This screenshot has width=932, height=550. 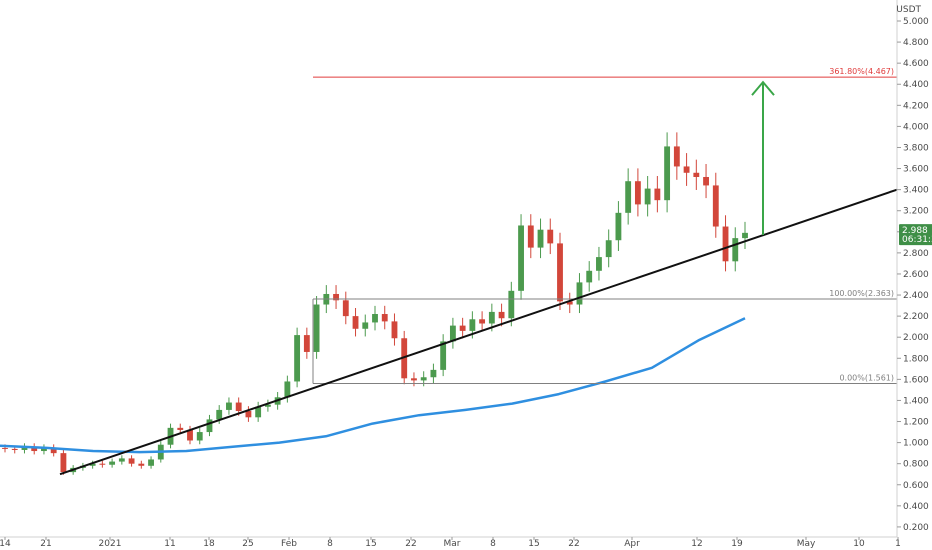 What do you see at coordinates (632, 544) in the screenshot?
I see `date-tick-label: Apr` at bounding box center [632, 544].